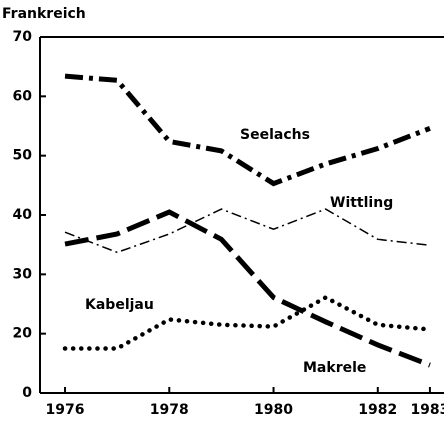 This screenshot has width=444, height=425. I want to click on y-tick-label: 50, so click(23, 156).